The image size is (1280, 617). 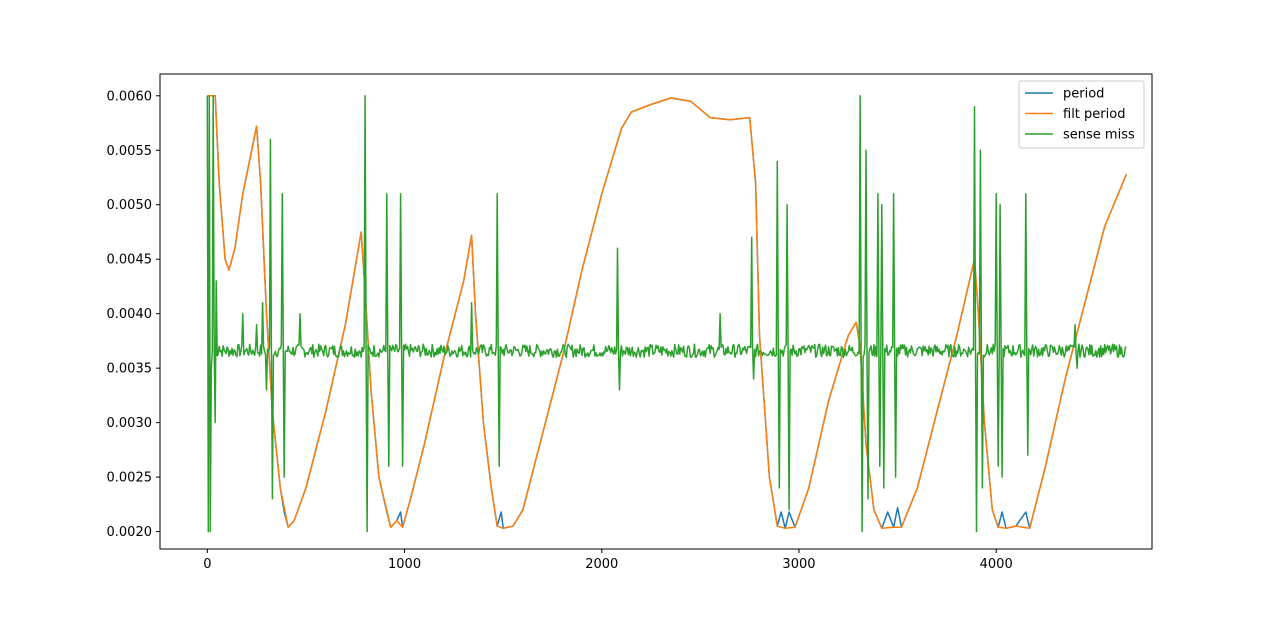 What do you see at coordinates (404, 564) in the screenshot?
I see `x-tick-label: 1000` at bounding box center [404, 564].